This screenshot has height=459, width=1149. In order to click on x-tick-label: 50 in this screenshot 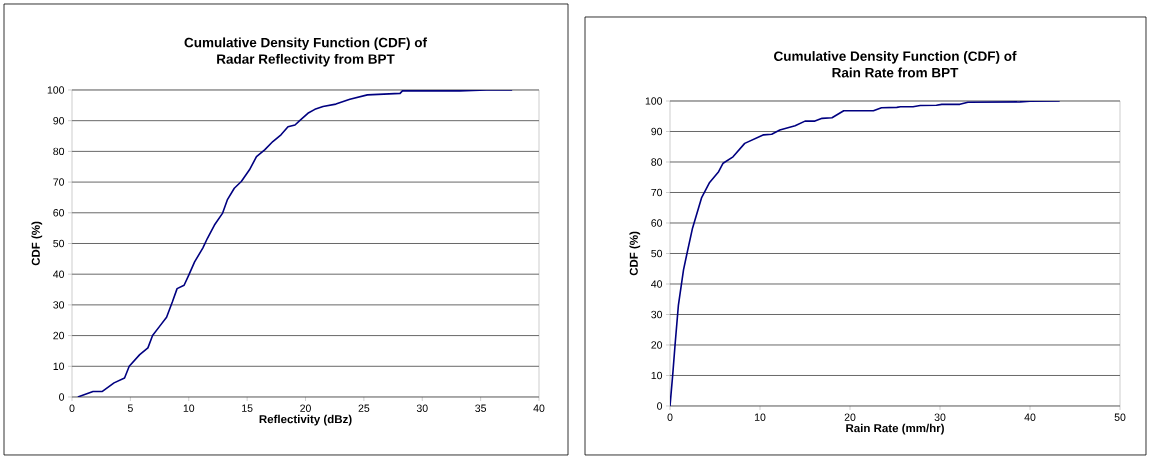, I will do `click(1120, 417)`.